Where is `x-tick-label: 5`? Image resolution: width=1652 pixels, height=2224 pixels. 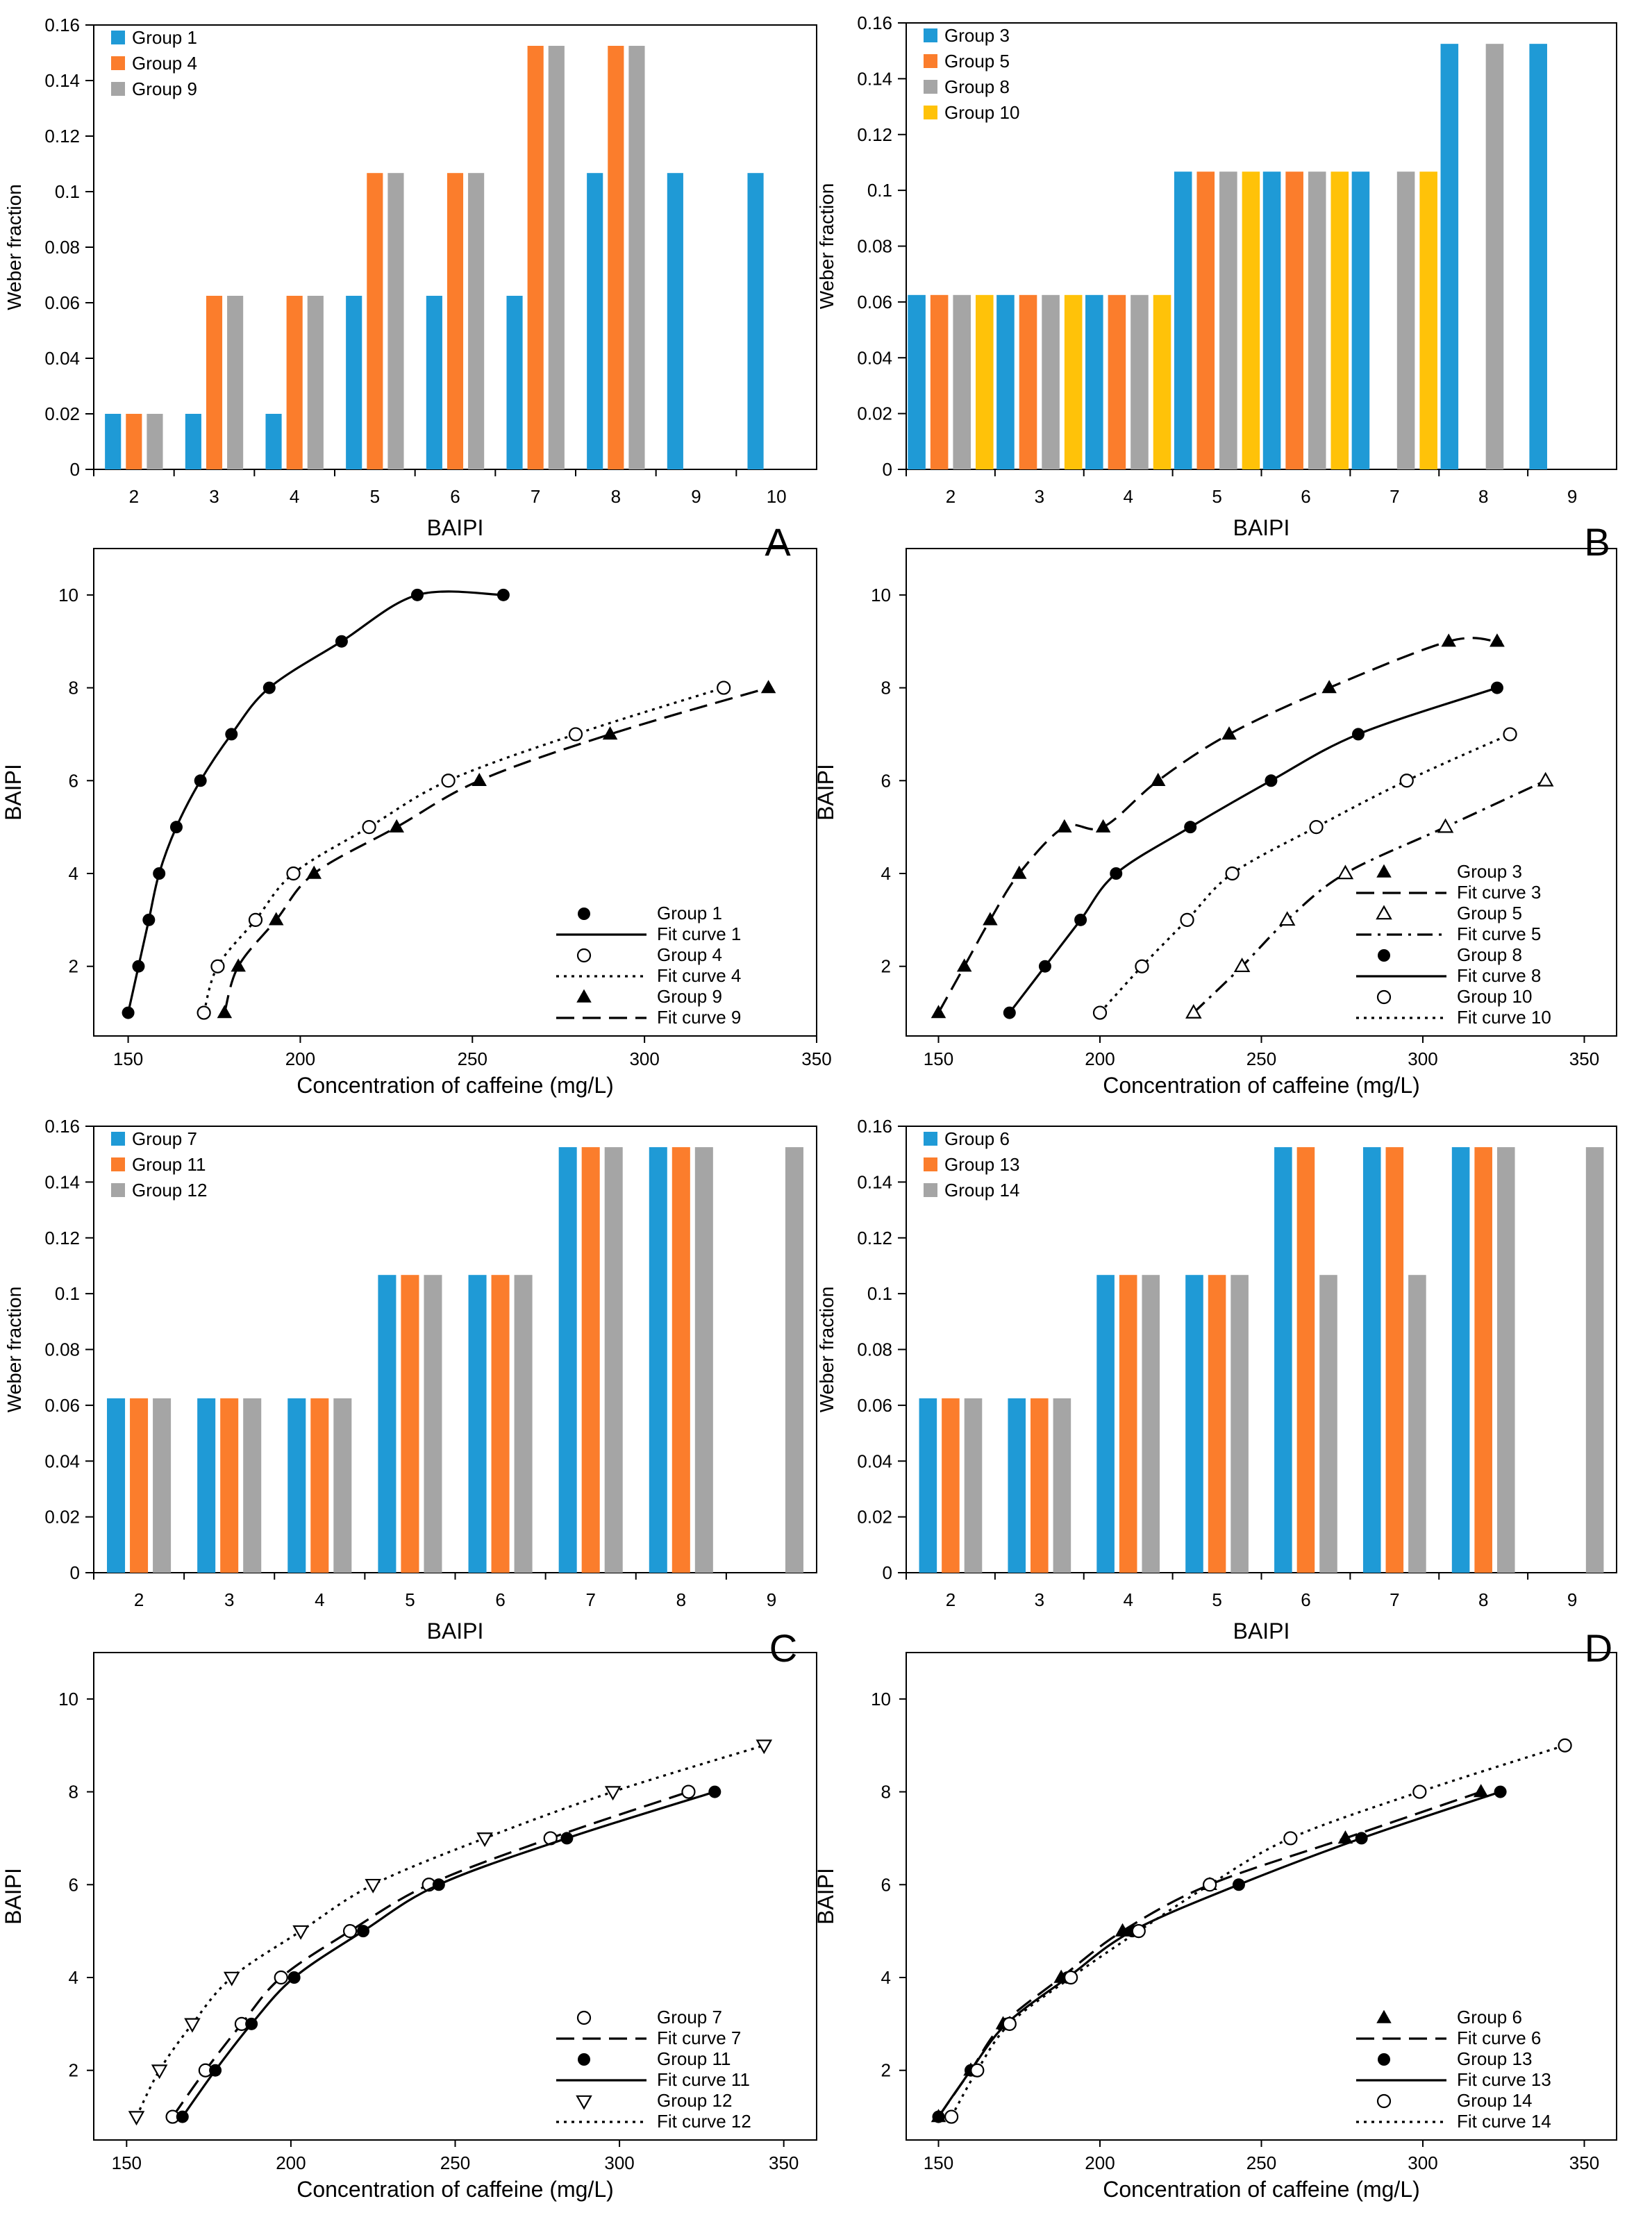 x-tick-label: 5 is located at coordinates (410, 1600).